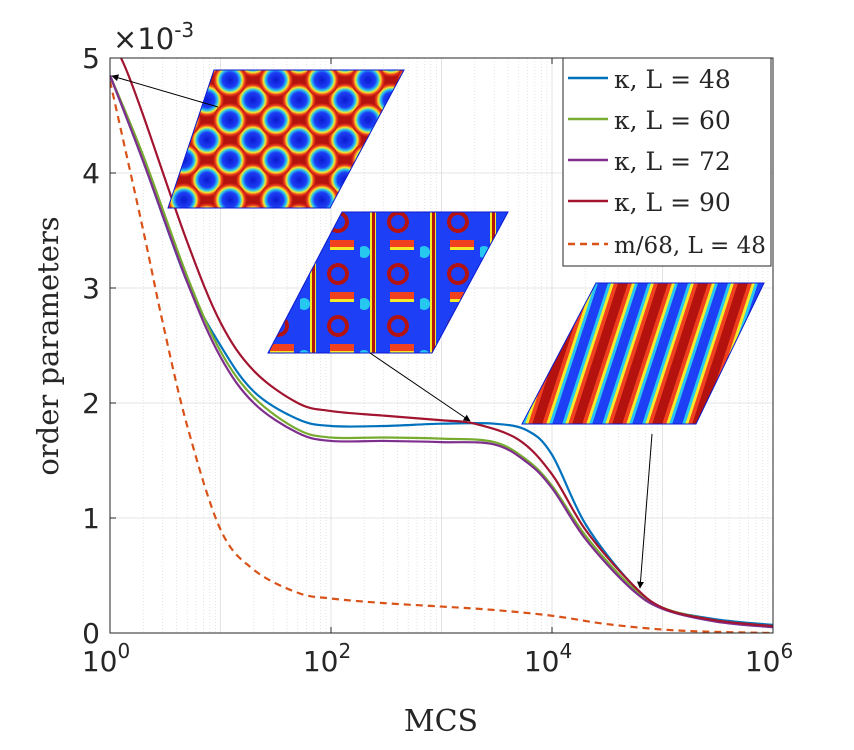  I want to click on y-exponent-label: ×10⁻³, so click(153, 37).